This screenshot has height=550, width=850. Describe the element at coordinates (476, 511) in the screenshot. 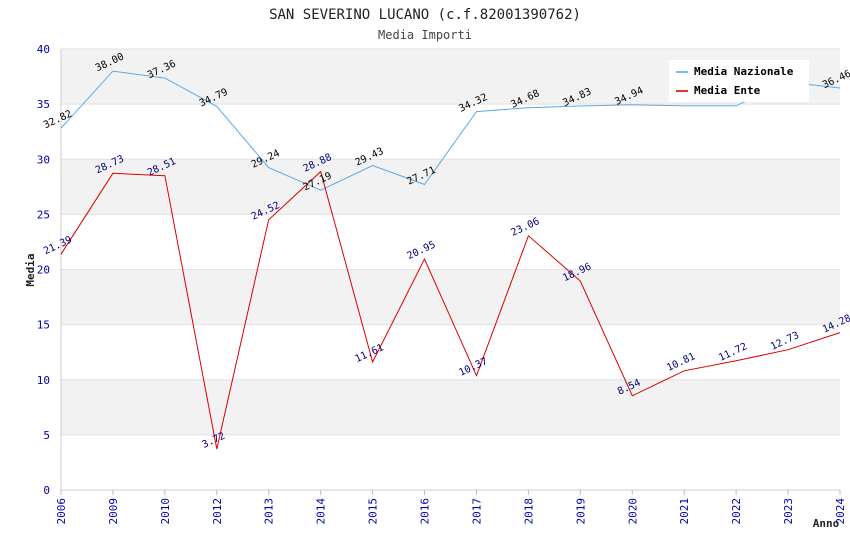

I see `x-tick-label: 2017` at that location.